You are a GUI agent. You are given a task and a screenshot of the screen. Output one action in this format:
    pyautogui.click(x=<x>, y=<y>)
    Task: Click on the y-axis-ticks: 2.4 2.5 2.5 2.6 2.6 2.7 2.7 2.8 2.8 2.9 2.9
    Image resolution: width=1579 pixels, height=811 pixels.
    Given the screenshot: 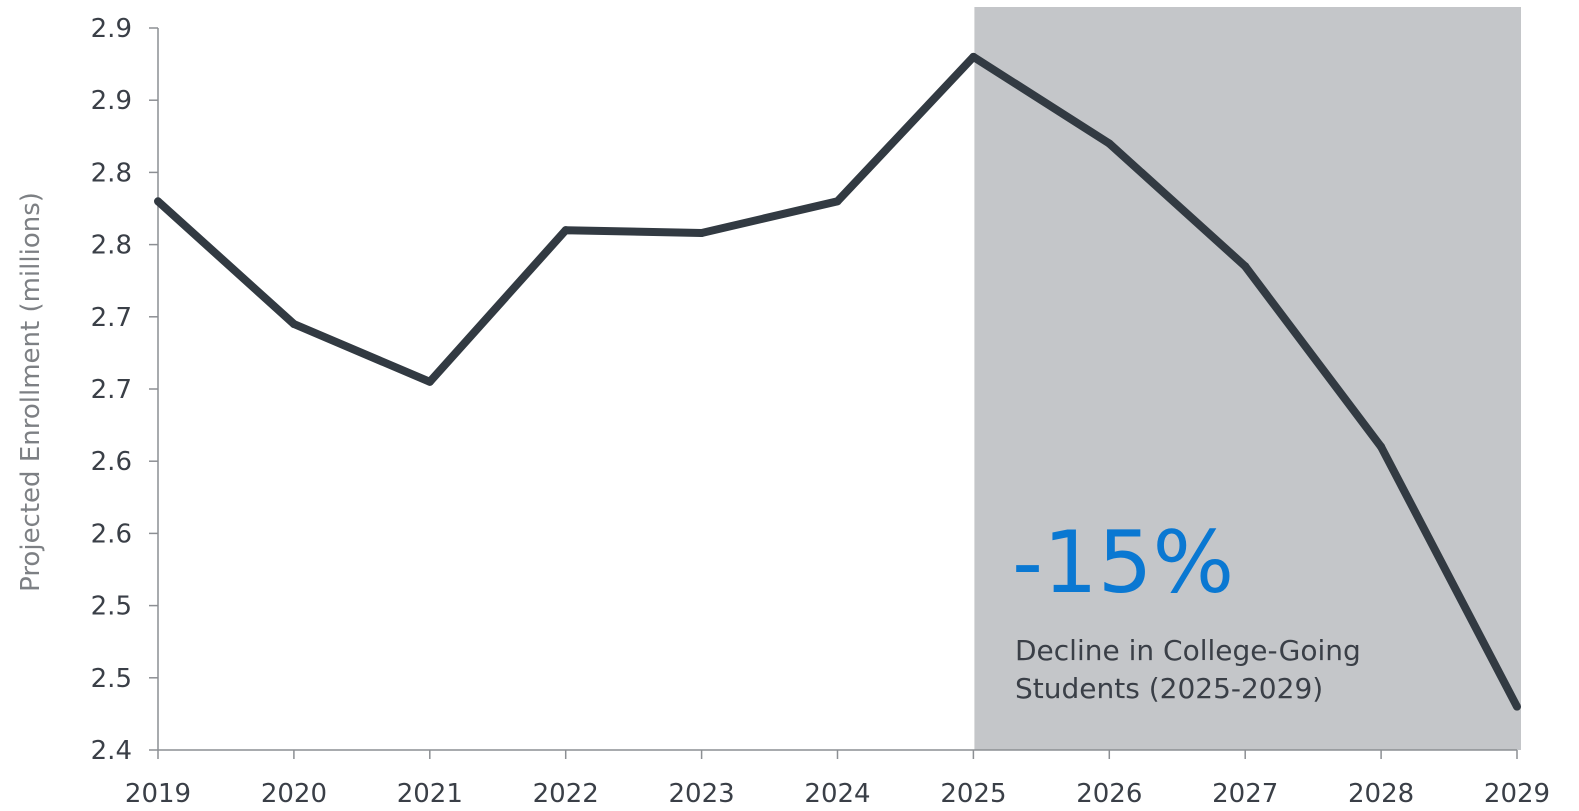 What is the action you would take?
    pyautogui.click(x=124, y=390)
    